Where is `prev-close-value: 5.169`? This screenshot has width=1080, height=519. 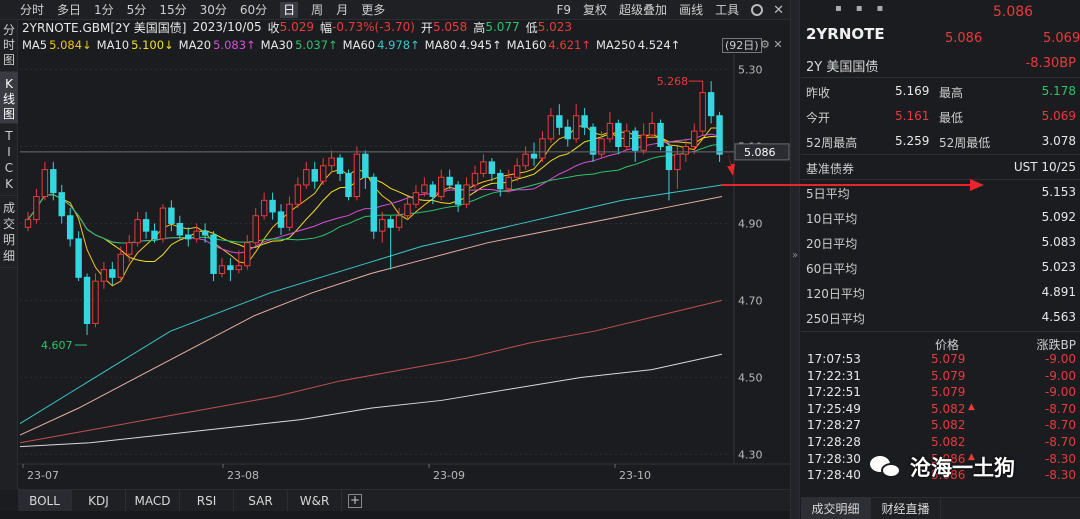 prev-close-value: 5.169 is located at coordinates (912, 91).